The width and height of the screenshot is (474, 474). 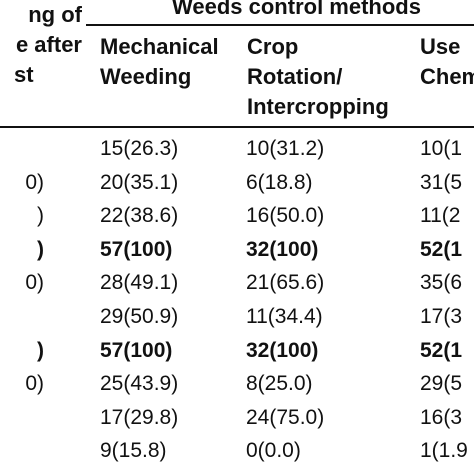 What do you see at coordinates (447, 76) in the screenshot?
I see `column-header-line: Chem` at bounding box center [447, 76].